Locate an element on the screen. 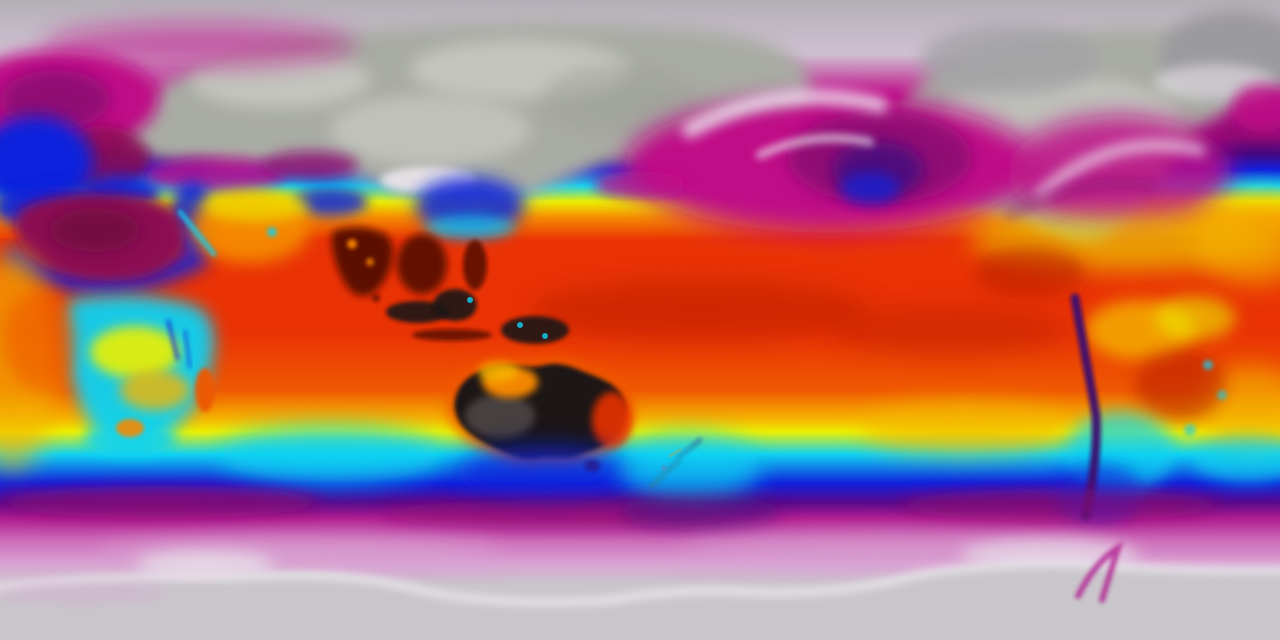 The image size is (1280, 640). south-atlantic-cyan-edge is located at coordinates (1236, 460).